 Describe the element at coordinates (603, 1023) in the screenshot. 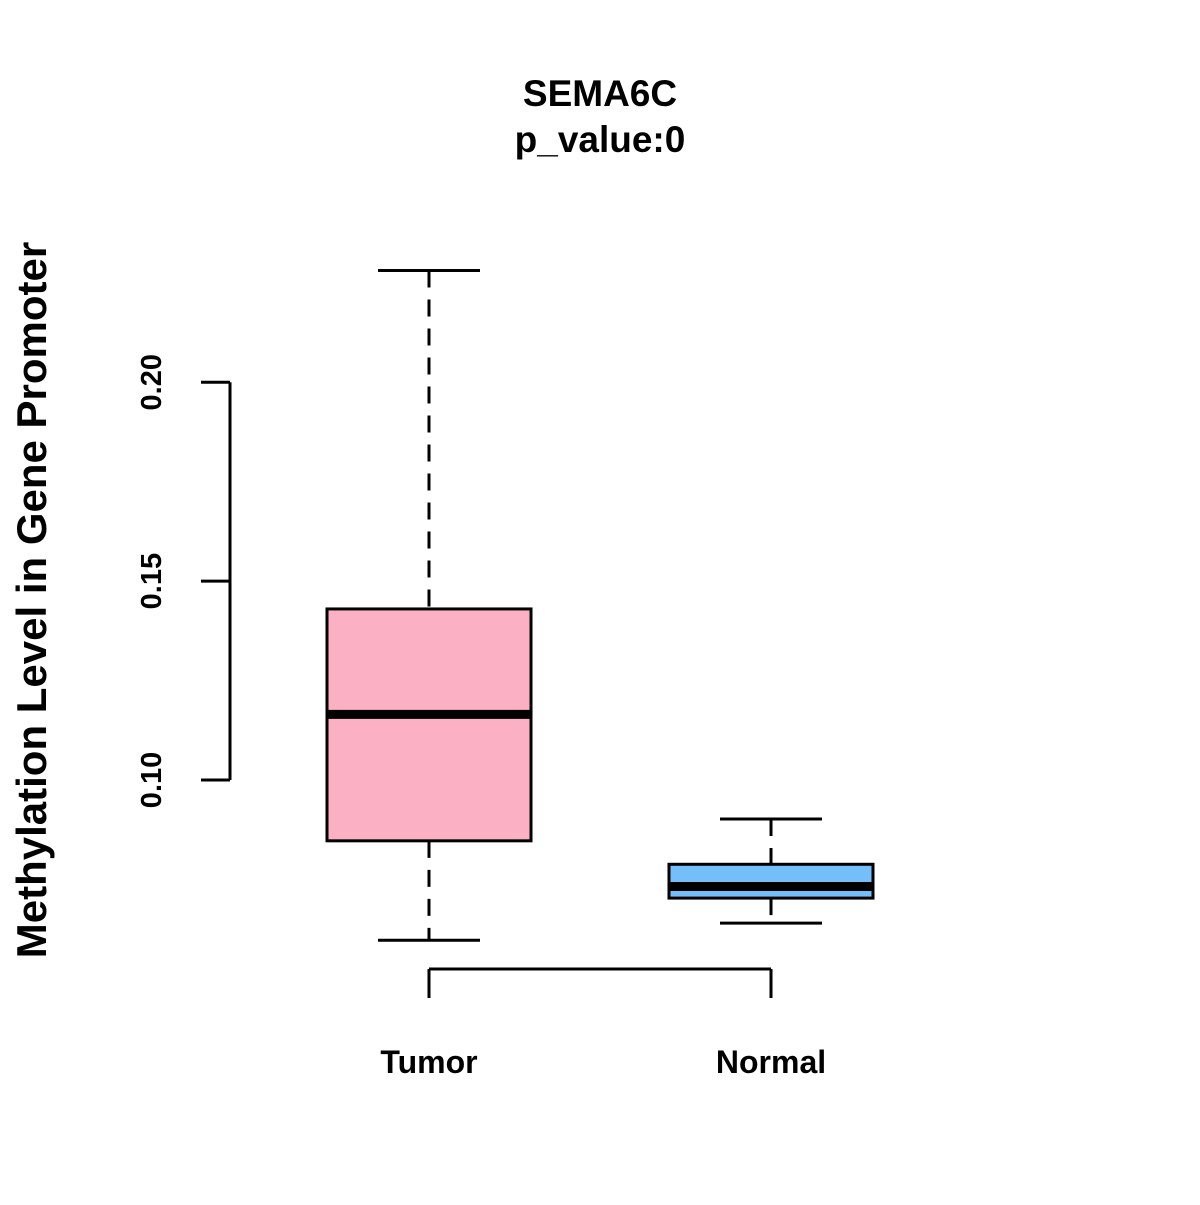

I see `x-axis: Tumor Normal` at that location.